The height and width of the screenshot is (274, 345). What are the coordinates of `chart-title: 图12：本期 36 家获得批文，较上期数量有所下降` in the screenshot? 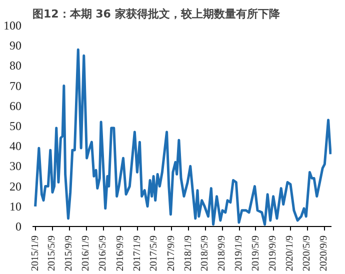 It's located at (156, 14).